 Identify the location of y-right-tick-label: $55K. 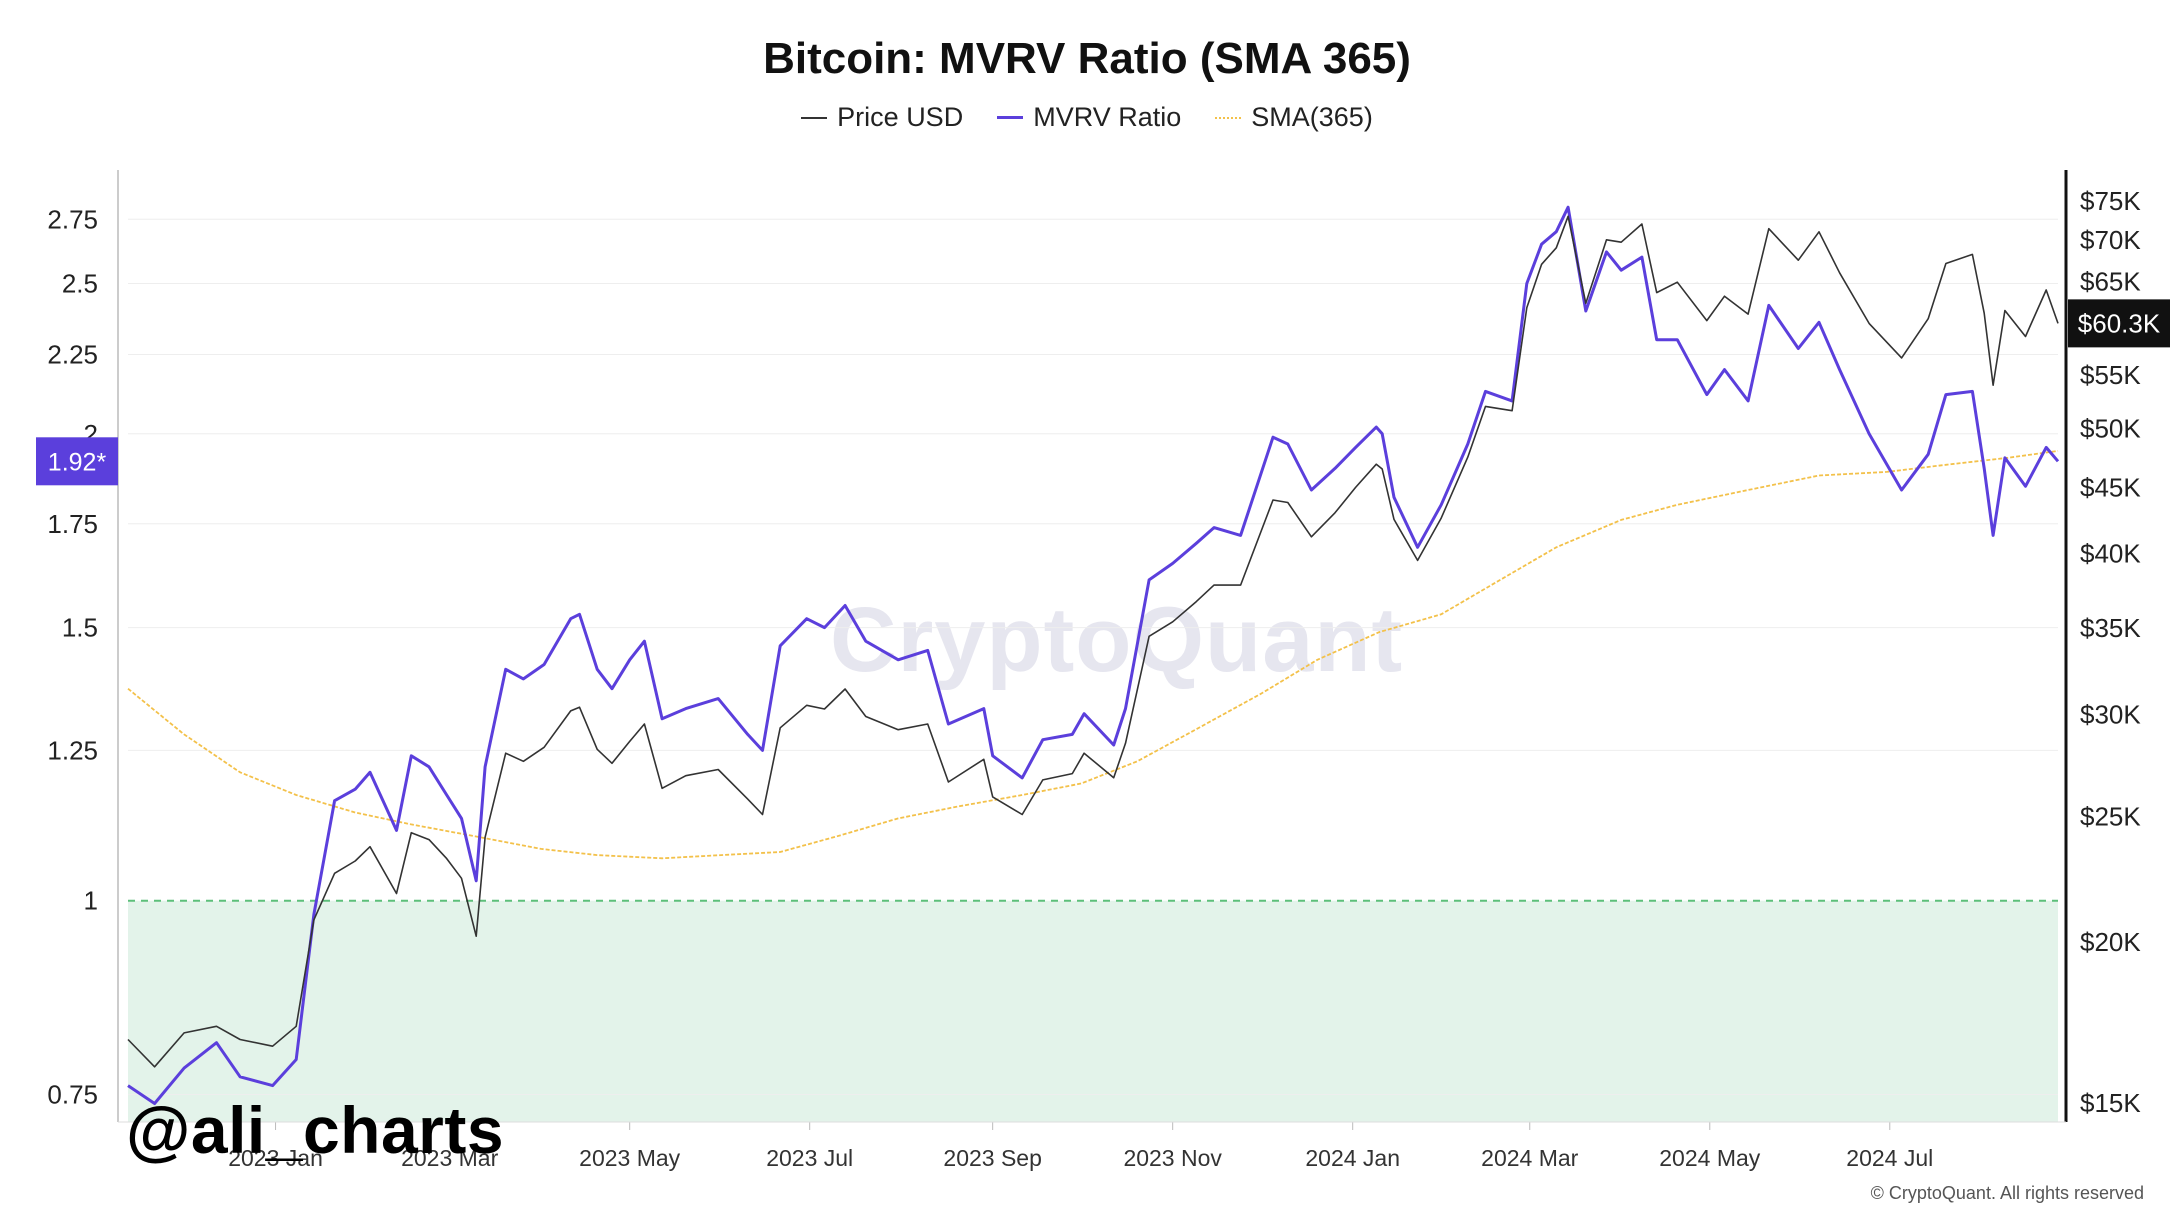
(2110, 375).